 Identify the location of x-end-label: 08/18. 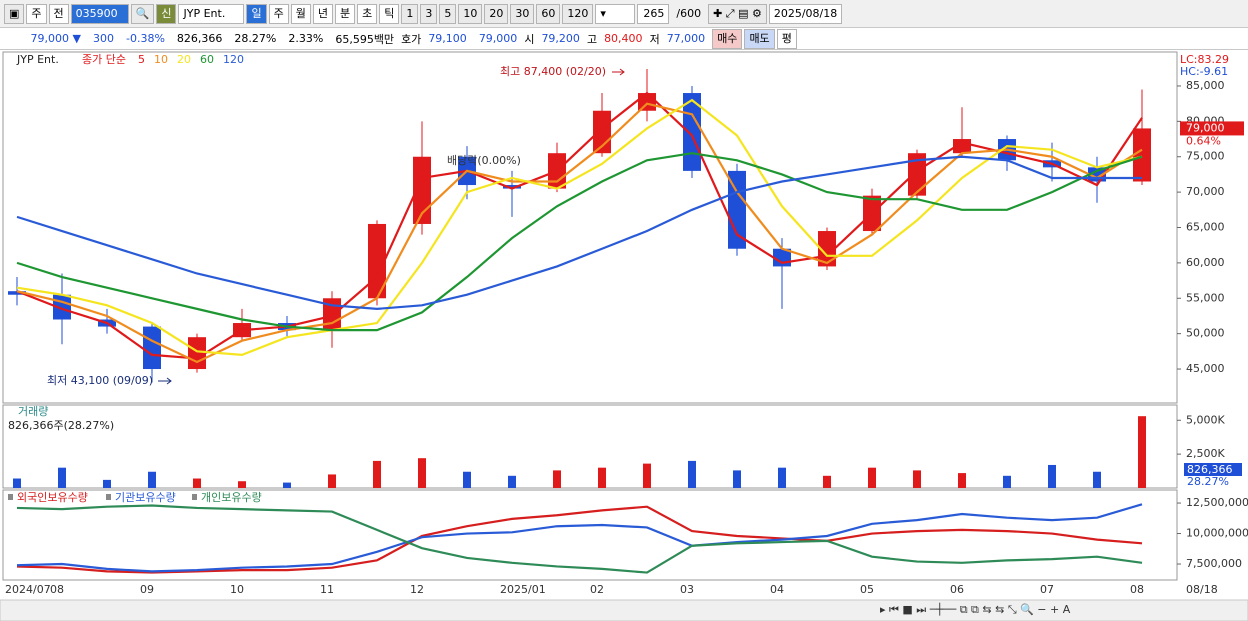
(1202, 589).